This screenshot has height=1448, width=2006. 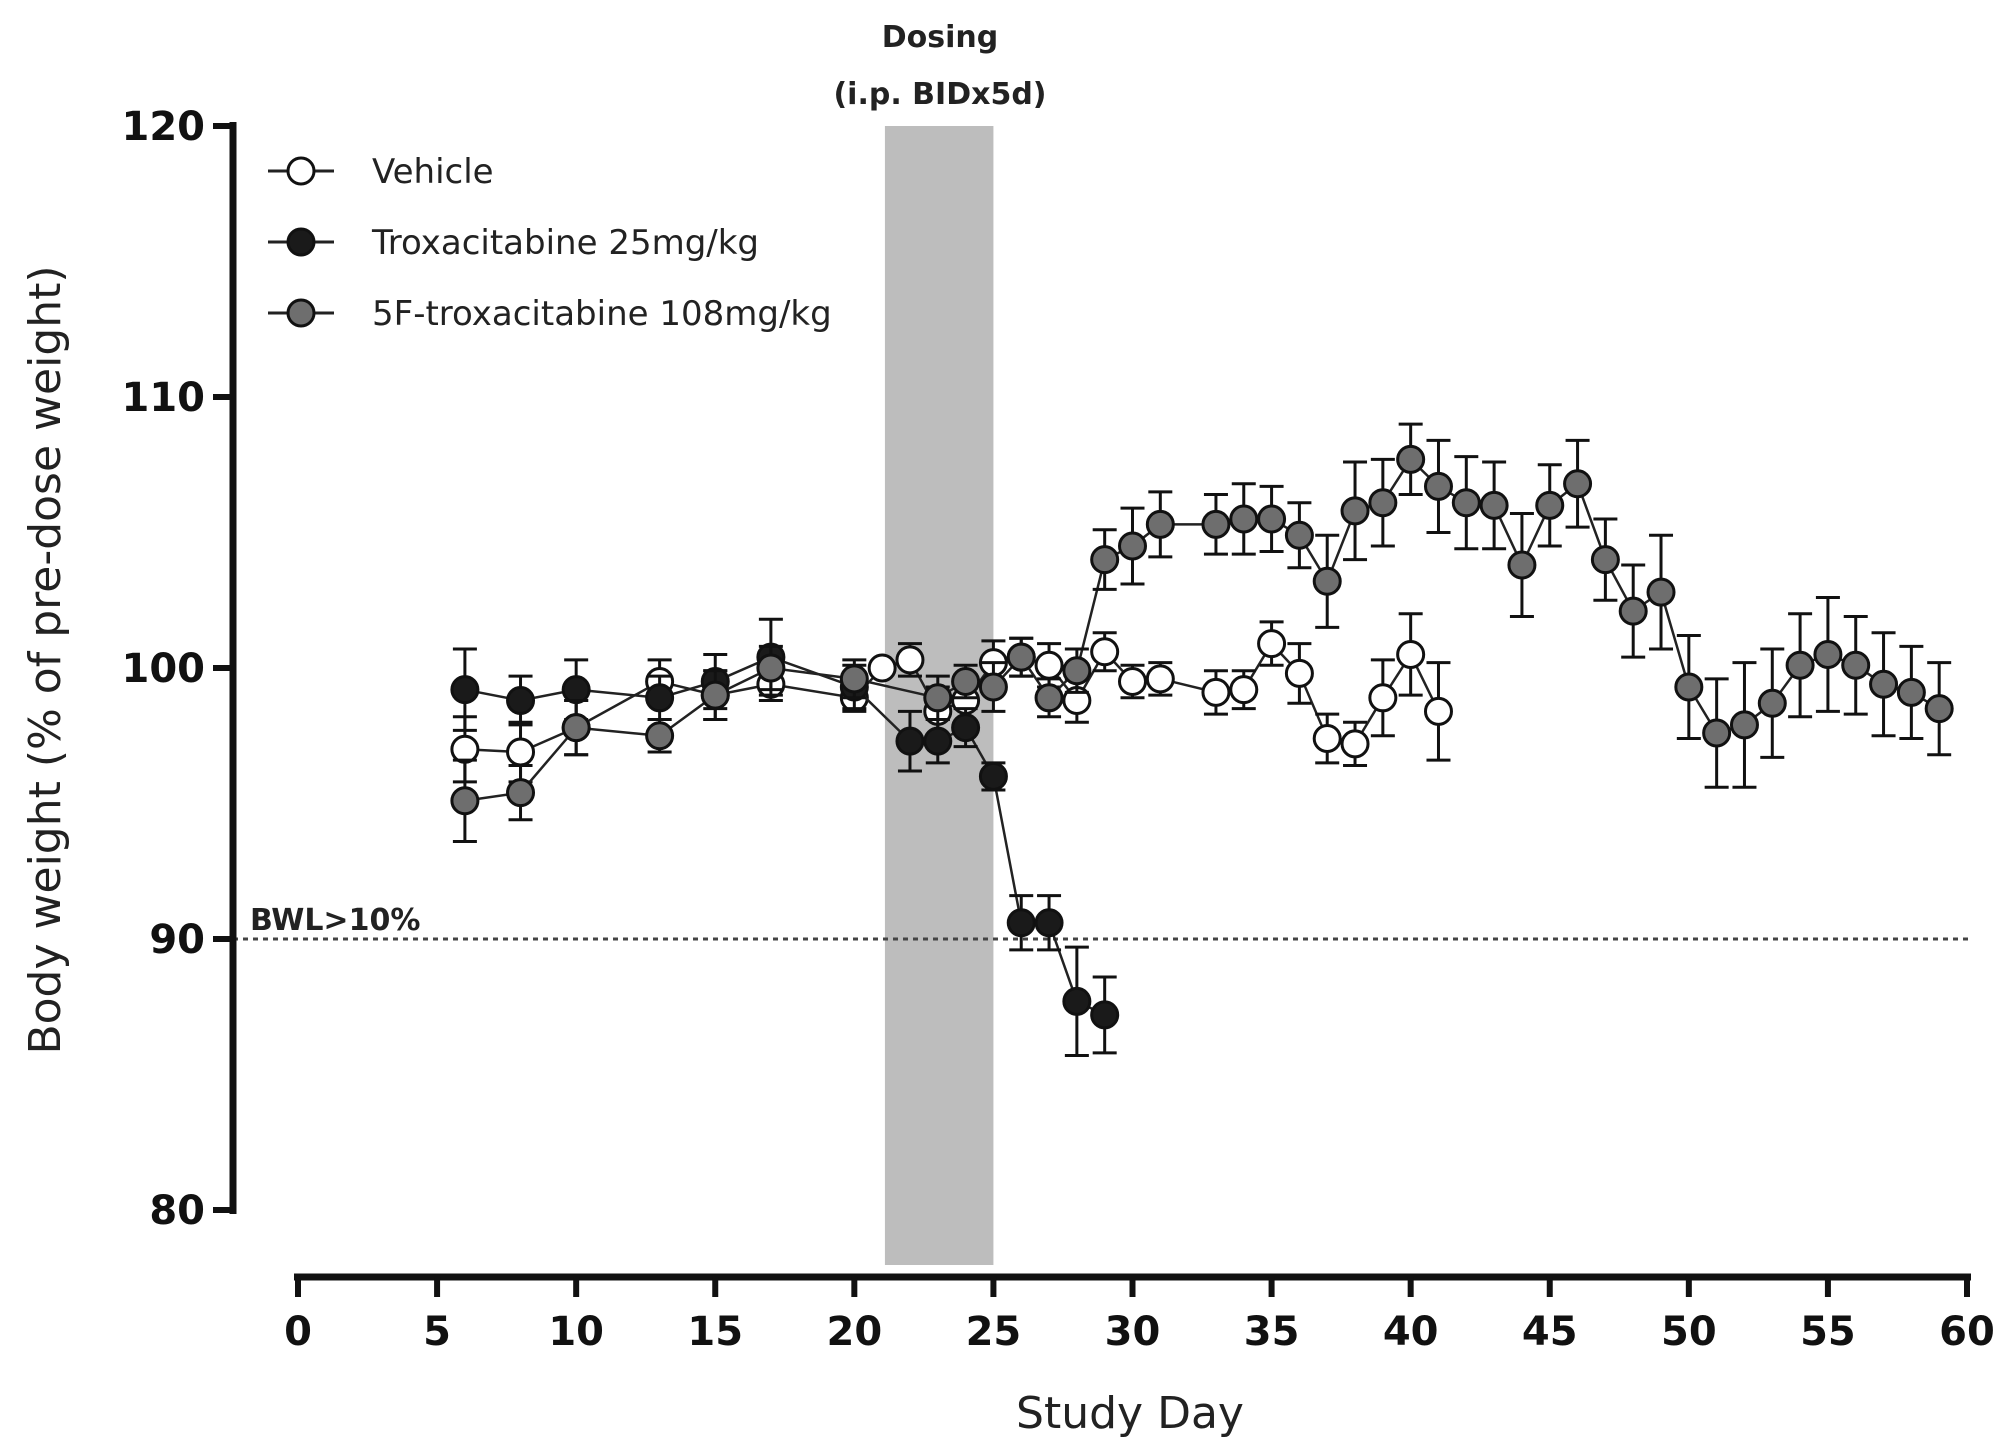 I want to click on x-tick-label: 40, so click(x=1411, y=1332).